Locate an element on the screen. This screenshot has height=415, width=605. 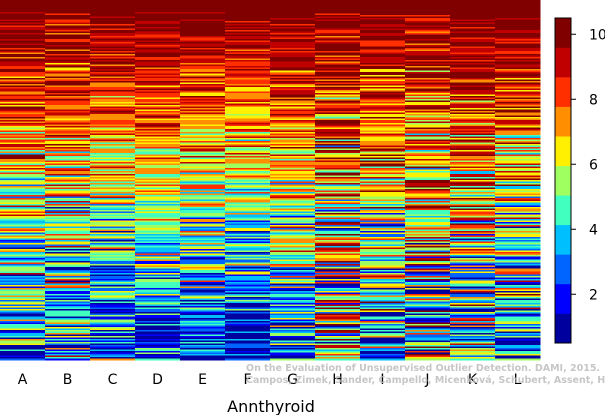
heatmap-column-J is located at coordinates (428, 180).